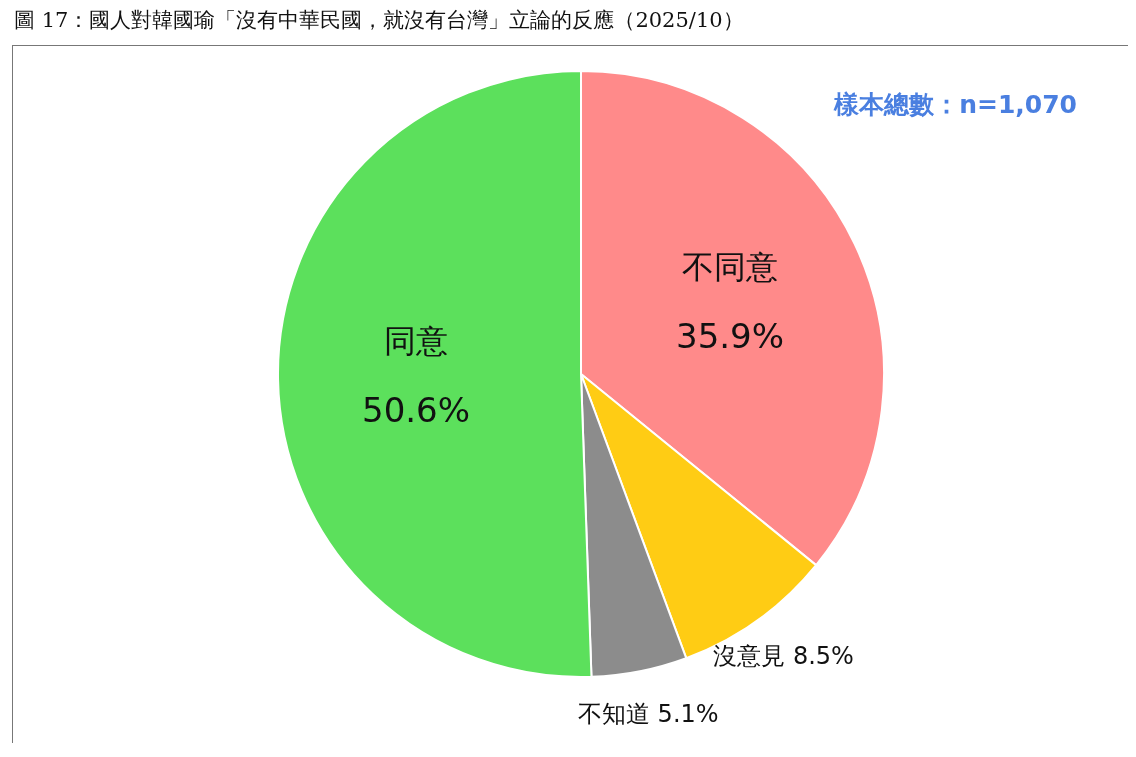 The height and width of the screenshot is (757, 1136). What do you see at coordinates (730, 267) in the screenshot?
I see `slice-label: 不同意` at bounding box center [730, 267].